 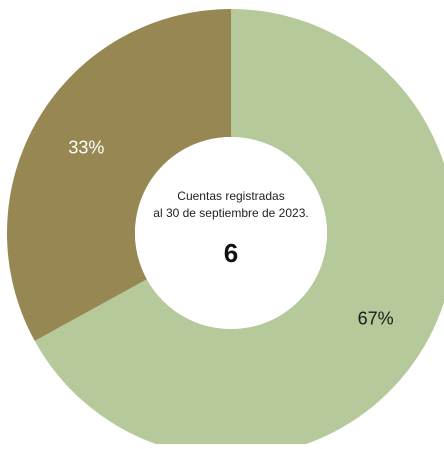 What do you see at coordinates (230, 196) in the screenshot?
I see `center-caption-line1: Cuentas registradas` at bounding box center [230, 196].